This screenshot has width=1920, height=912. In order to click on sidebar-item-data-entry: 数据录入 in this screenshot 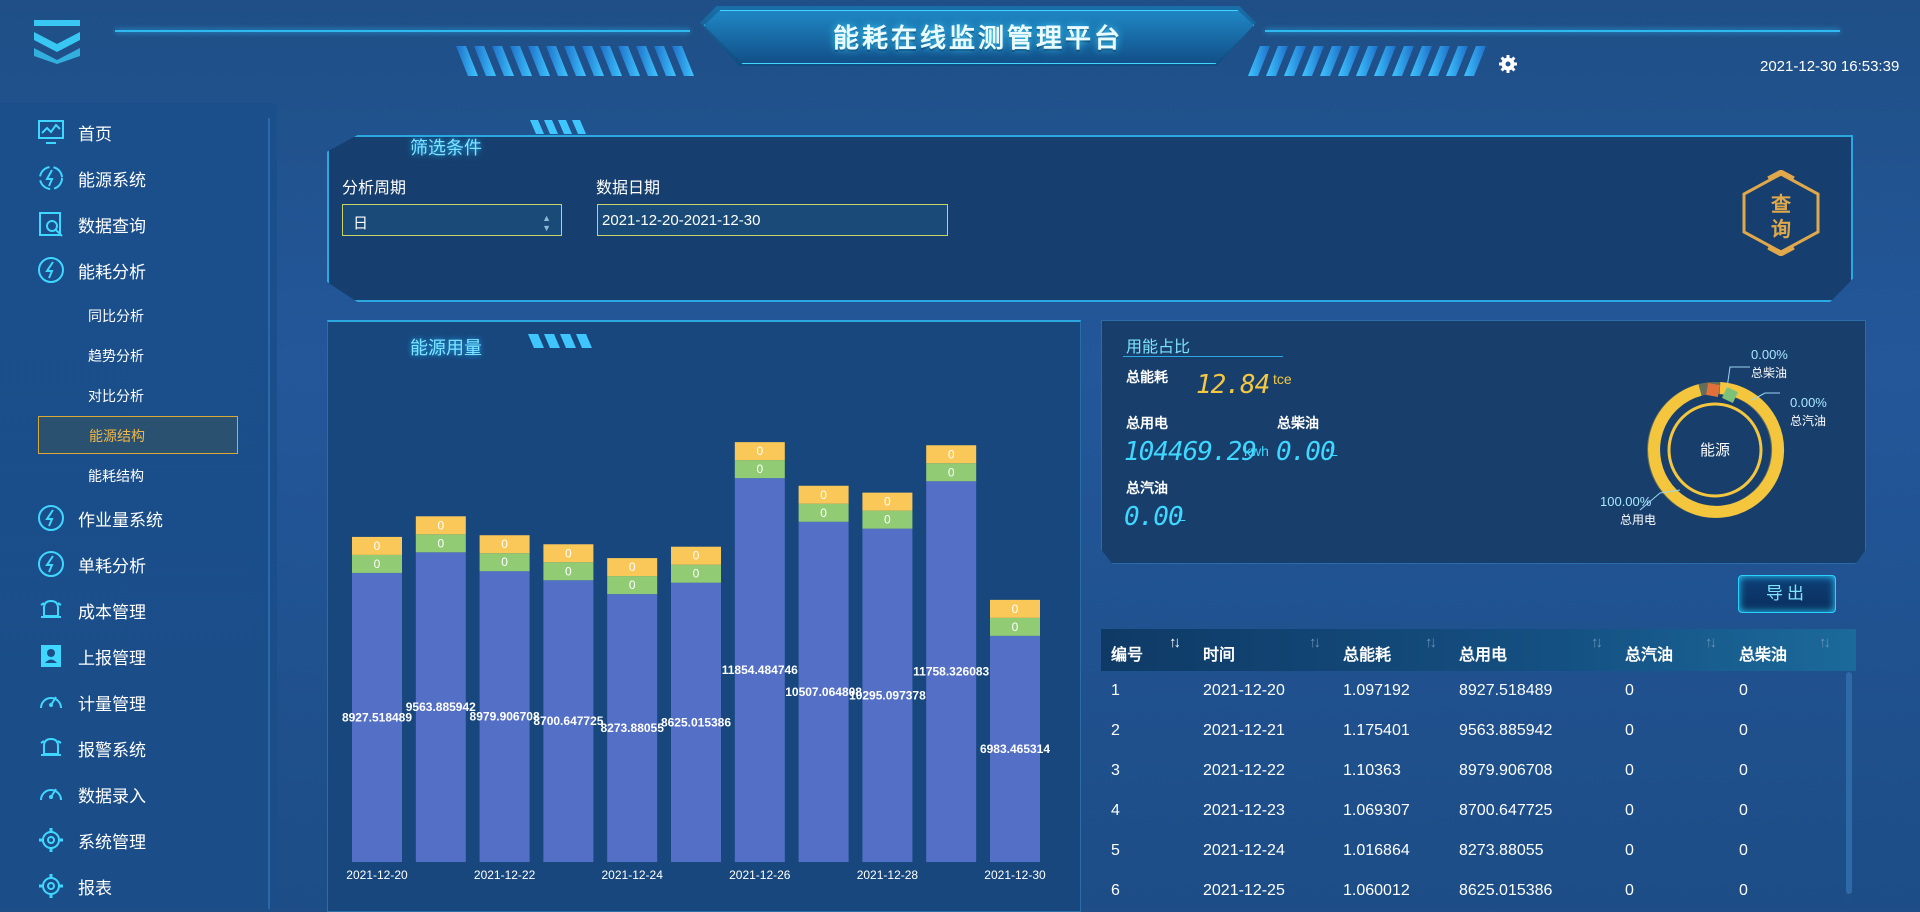, I will do `click(91, 794)`.